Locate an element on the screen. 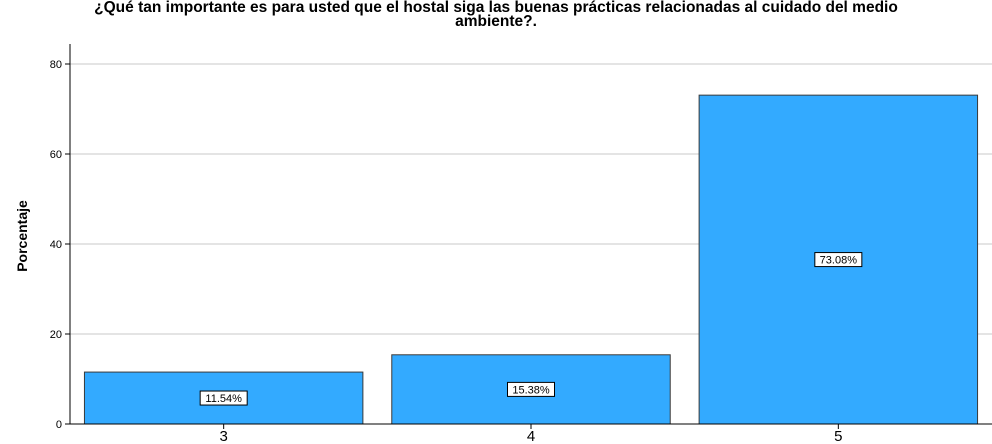 This screenshot has width=992, height=444. x-tick-label: 3 is located at coordinates (223, 436).